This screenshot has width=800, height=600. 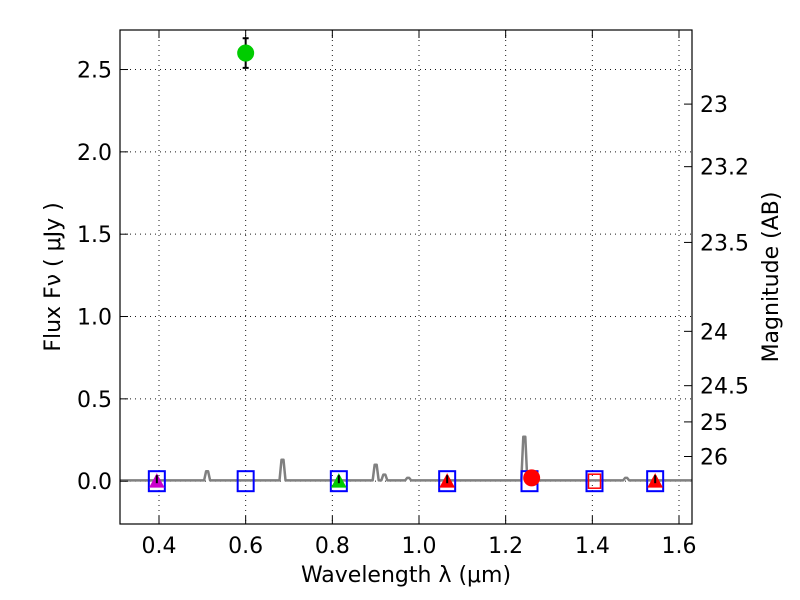 I want to click on y-tick-label: 0.5, so click(x=94, y=400).